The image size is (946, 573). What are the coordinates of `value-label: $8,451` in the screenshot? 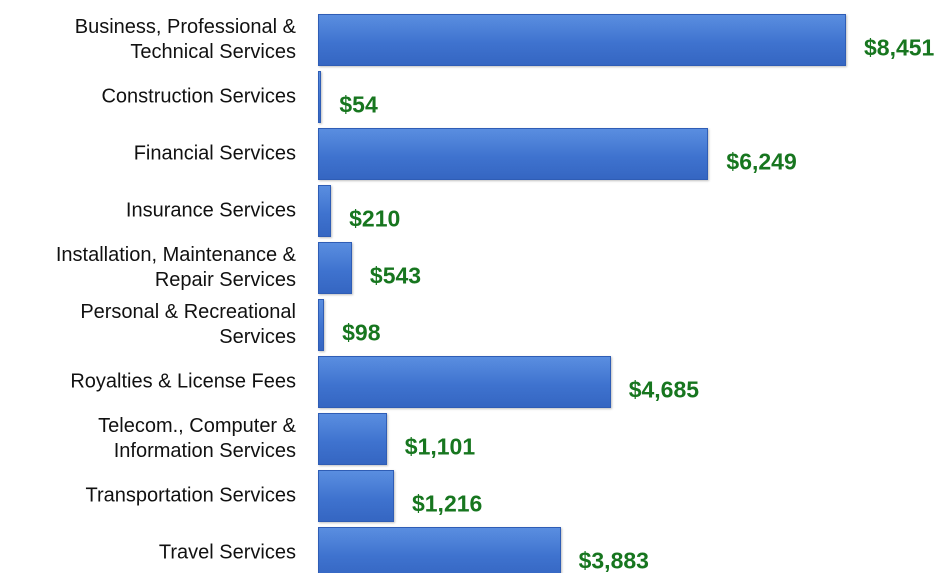 It's located at (899, 47).